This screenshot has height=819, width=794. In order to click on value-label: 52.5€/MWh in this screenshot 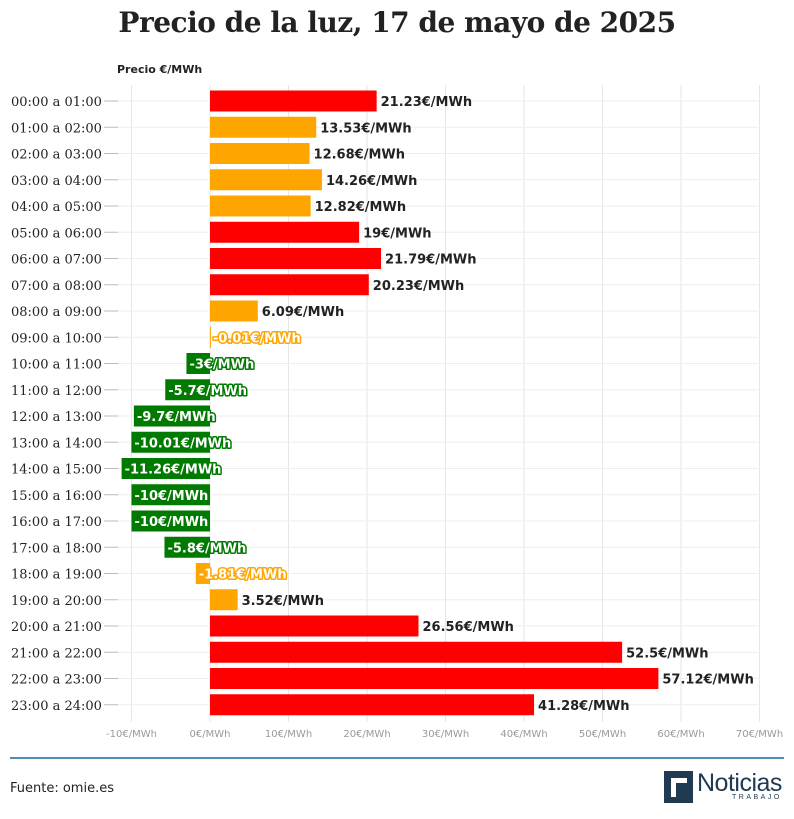, I will do `click(667, 653)`.